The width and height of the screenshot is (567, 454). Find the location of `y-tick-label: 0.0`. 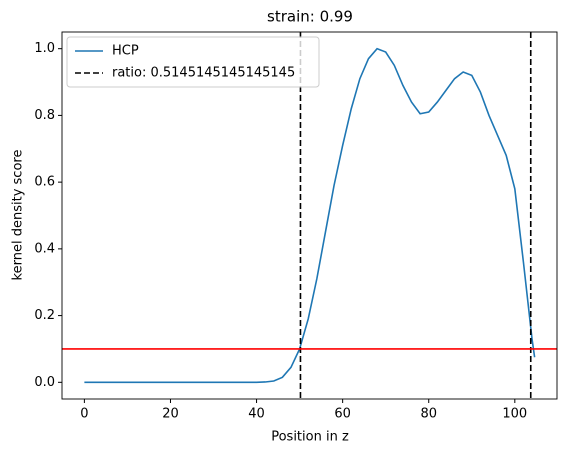

y-tick-label: 0.0 is located at coordinates (44, 382).